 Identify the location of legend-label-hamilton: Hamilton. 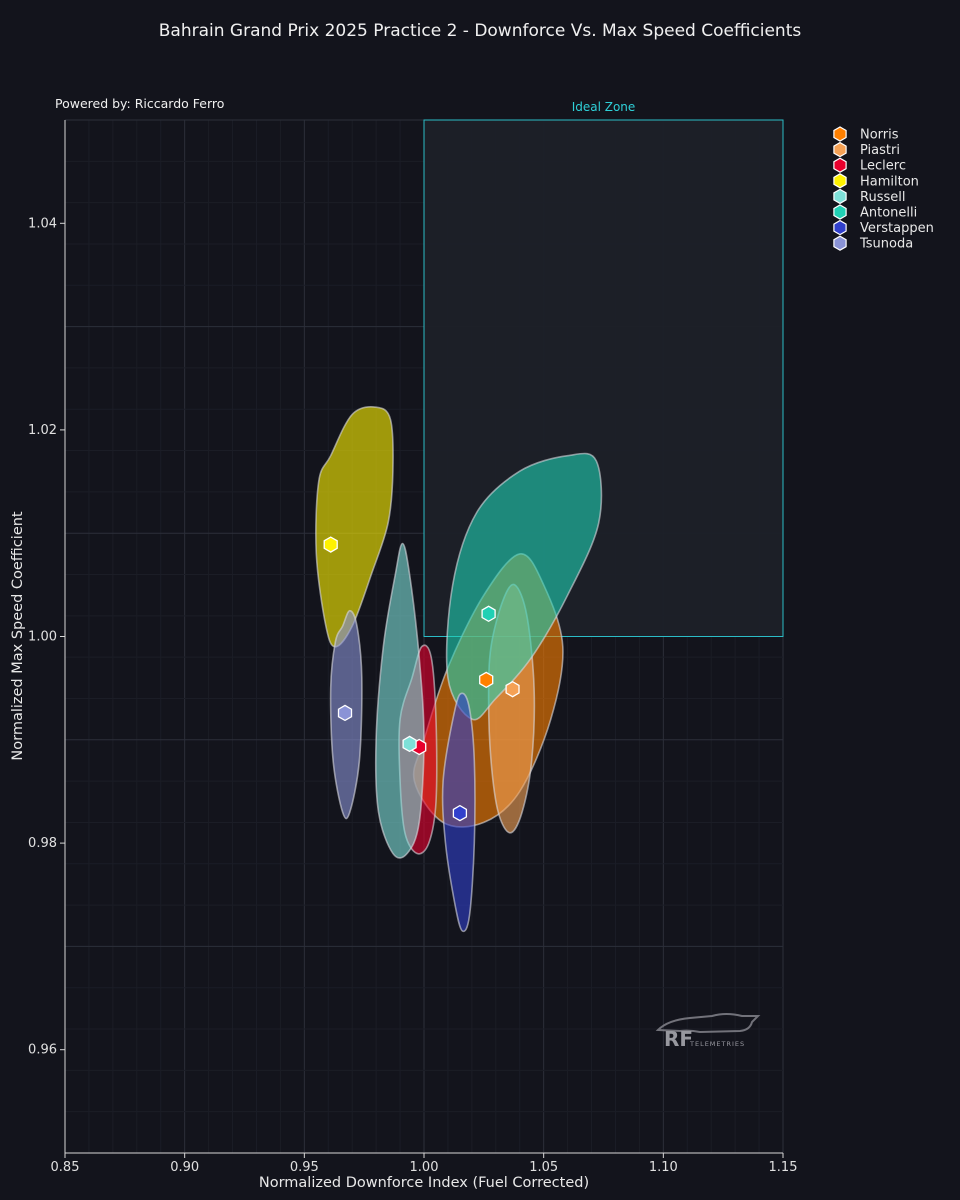
(889, 181).